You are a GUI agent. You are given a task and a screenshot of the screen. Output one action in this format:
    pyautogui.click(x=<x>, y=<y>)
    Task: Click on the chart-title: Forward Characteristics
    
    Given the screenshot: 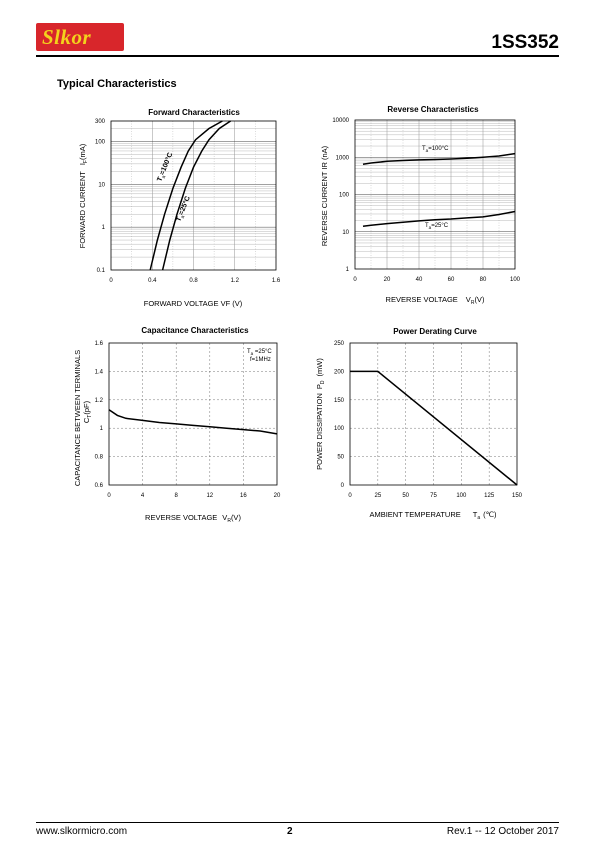 What is the action you would take?
    pyautogui.click(x=194, y=112)
    